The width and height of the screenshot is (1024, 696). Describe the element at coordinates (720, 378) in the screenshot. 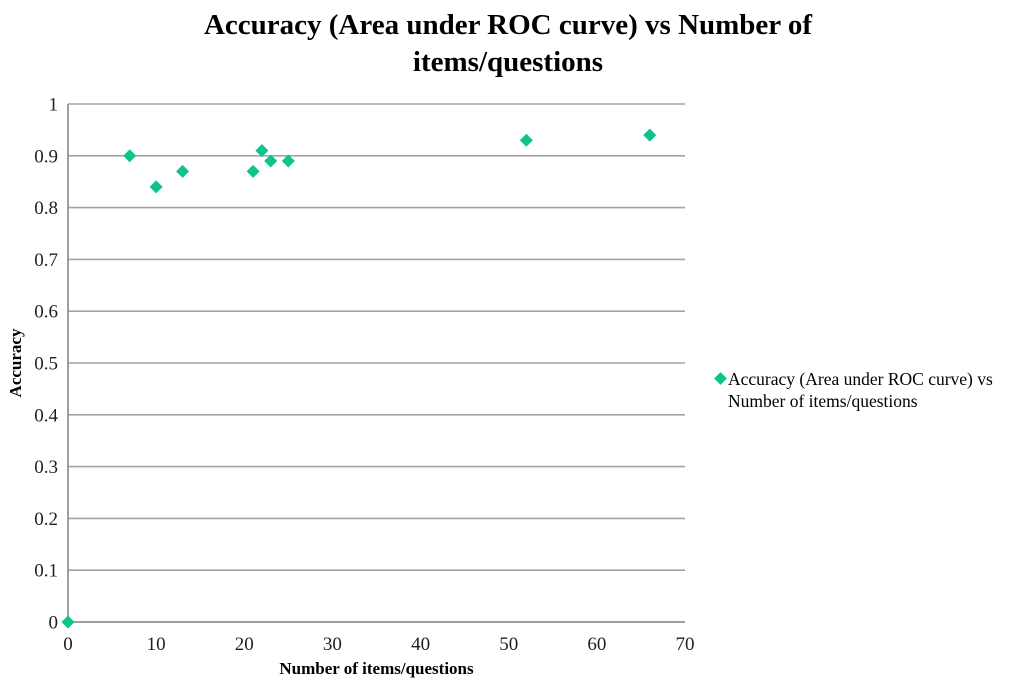

I see `legend-diamond-icon` at that location.